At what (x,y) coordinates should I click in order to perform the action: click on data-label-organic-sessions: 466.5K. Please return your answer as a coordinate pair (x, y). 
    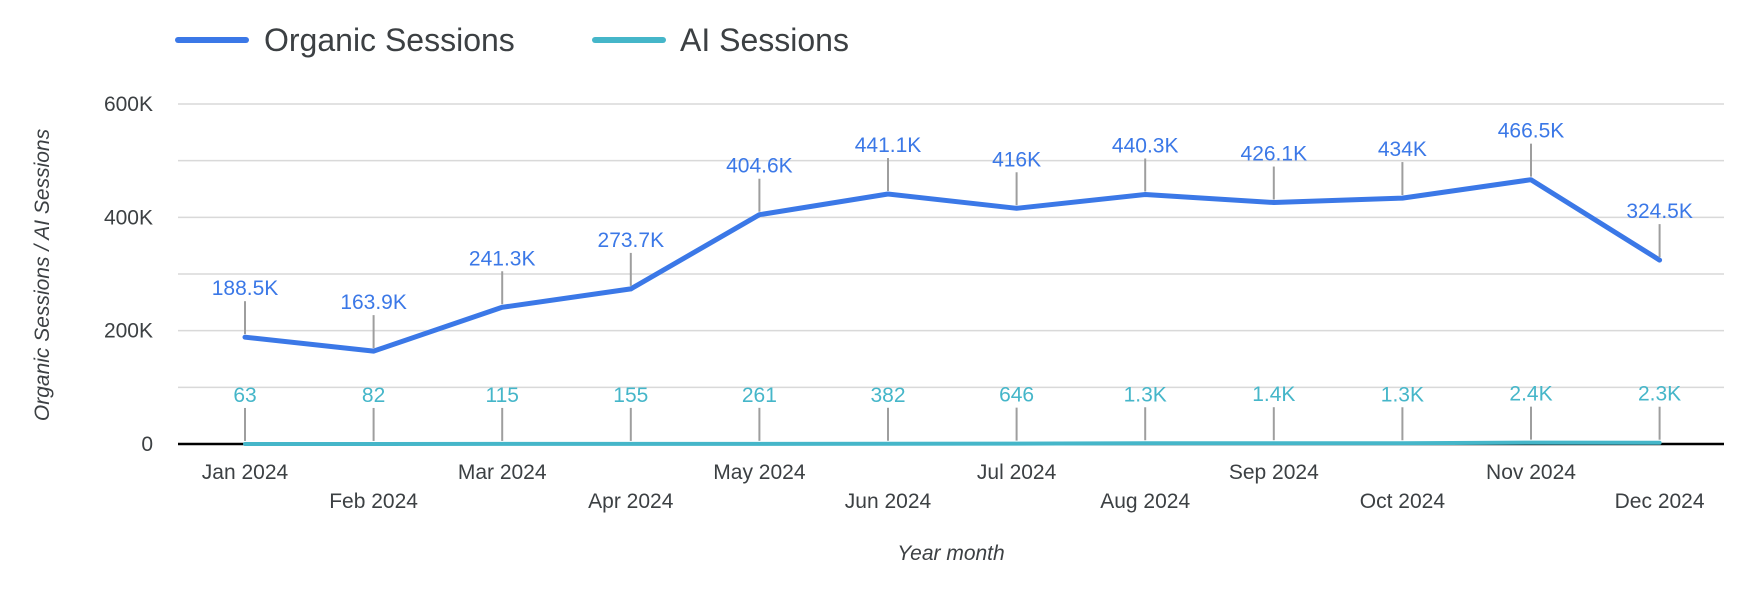
    Looking at the image, I should click on (1531, 131).